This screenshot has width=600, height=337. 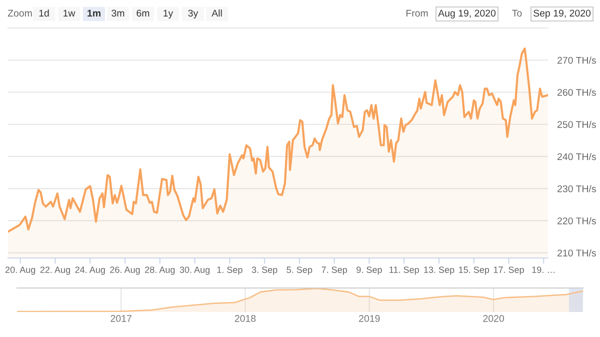 I want to click on text: Zoom, so click(x=20, y=13).